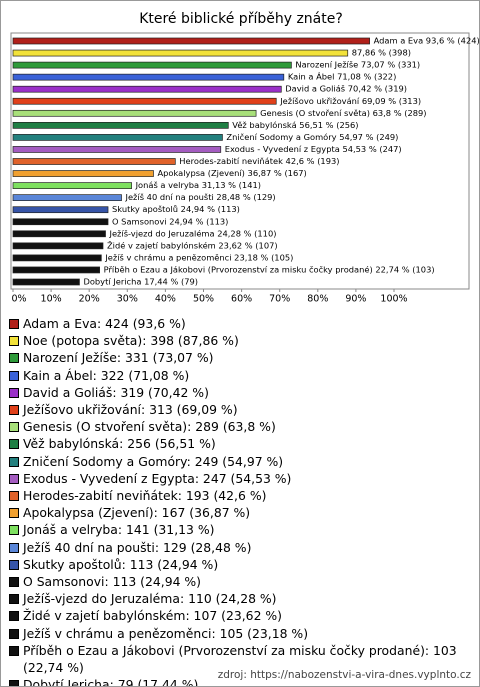 The width and height of the screenshot is (480, 687). Describe the element at coordinates (153, 461) in the screenshot. I see `legend-label: Zničení Sodomy a Gomóry: 249 (54,97 %)` at that location.